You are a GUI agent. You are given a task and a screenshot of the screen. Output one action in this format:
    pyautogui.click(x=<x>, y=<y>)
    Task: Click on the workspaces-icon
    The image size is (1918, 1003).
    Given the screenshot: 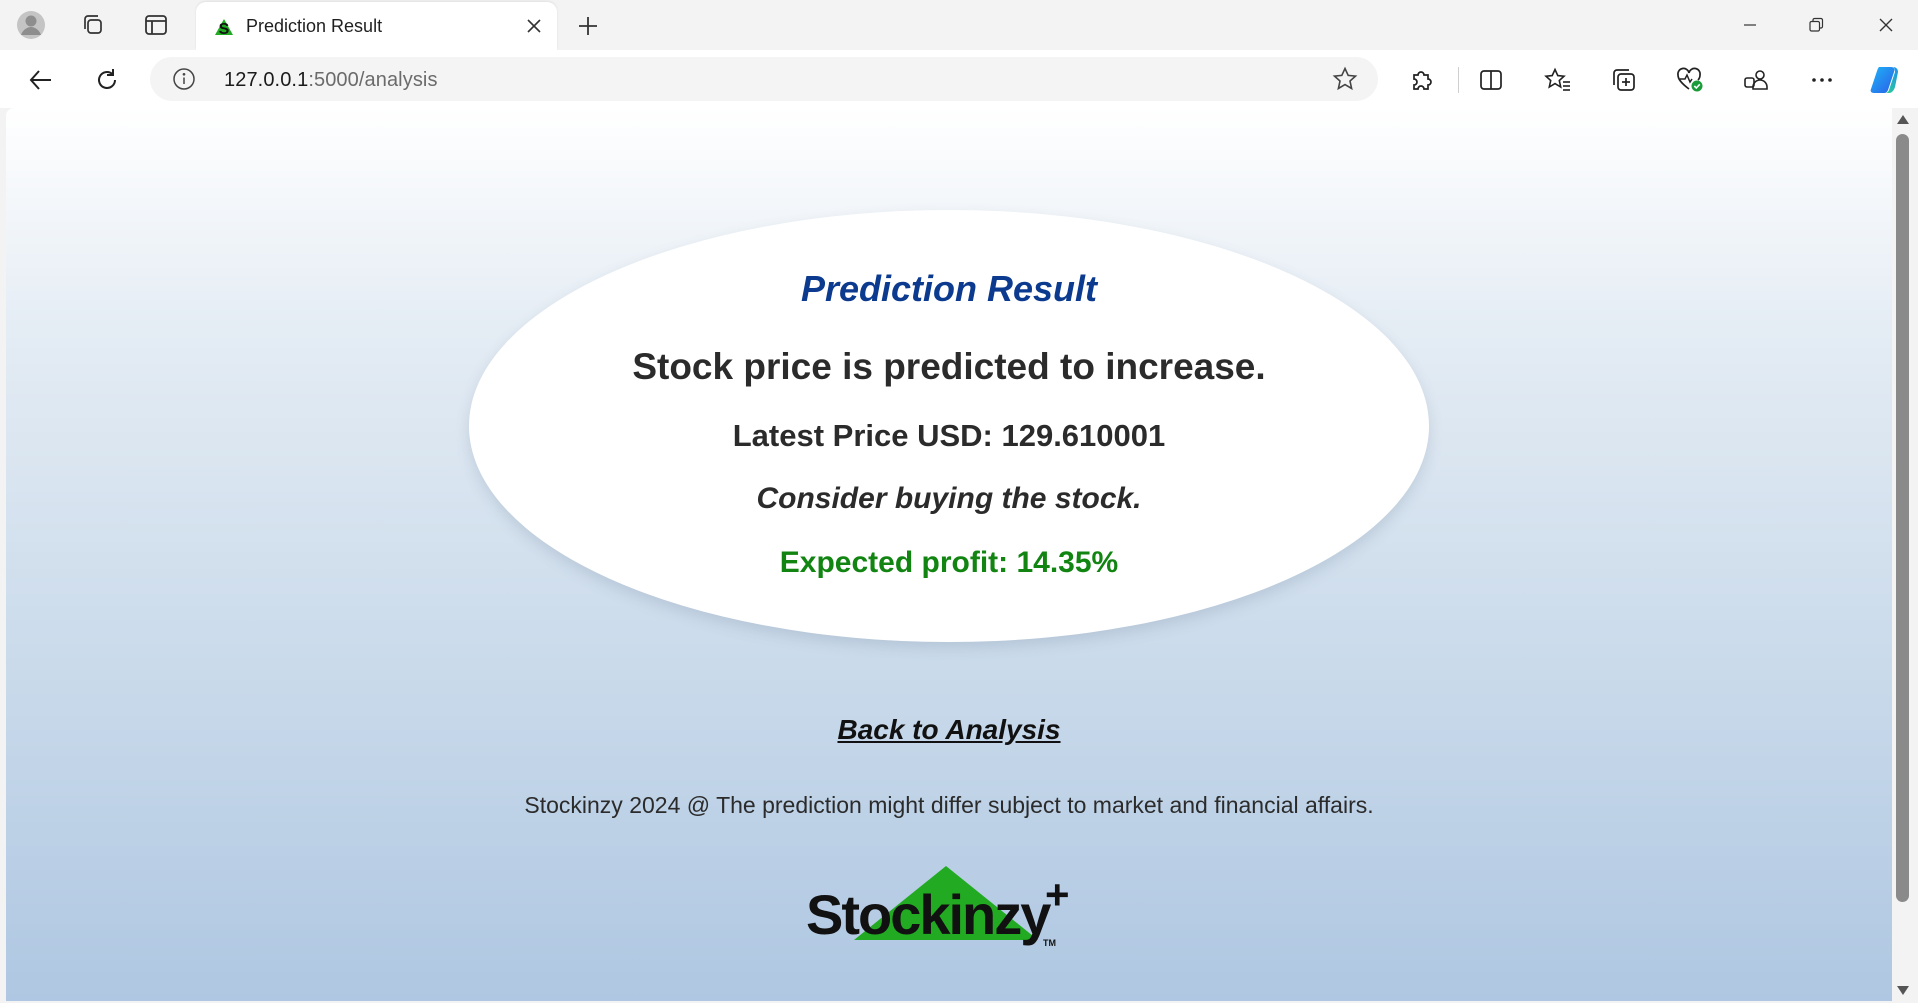 What is the action you would take?
    pyautogui.click(x=93, y=25)
    